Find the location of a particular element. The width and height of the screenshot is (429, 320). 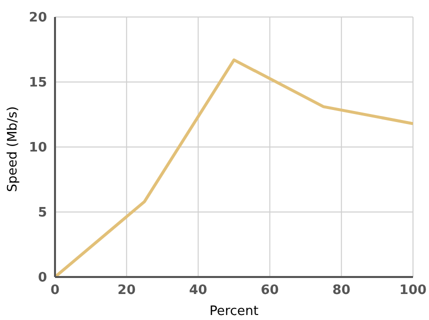

x-tick-label: 60 is located at coordinates (269, 290).